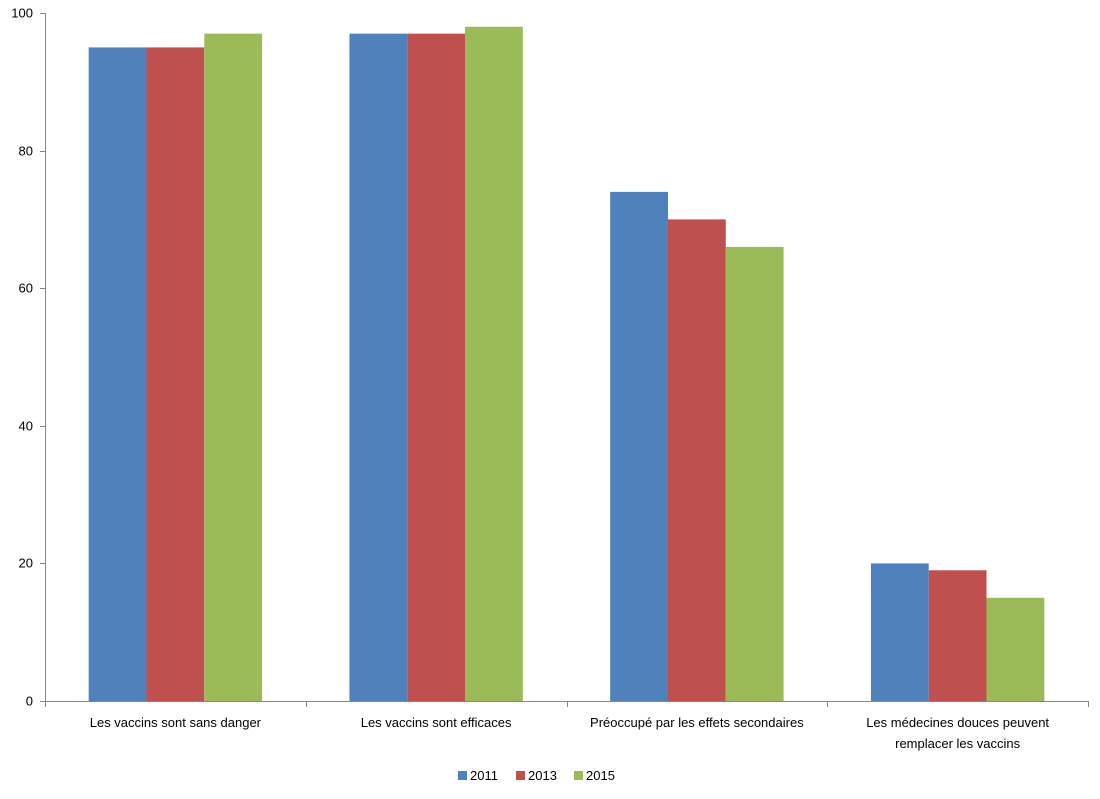  I want to click on y-tick-label: 100, so click(22, 13).